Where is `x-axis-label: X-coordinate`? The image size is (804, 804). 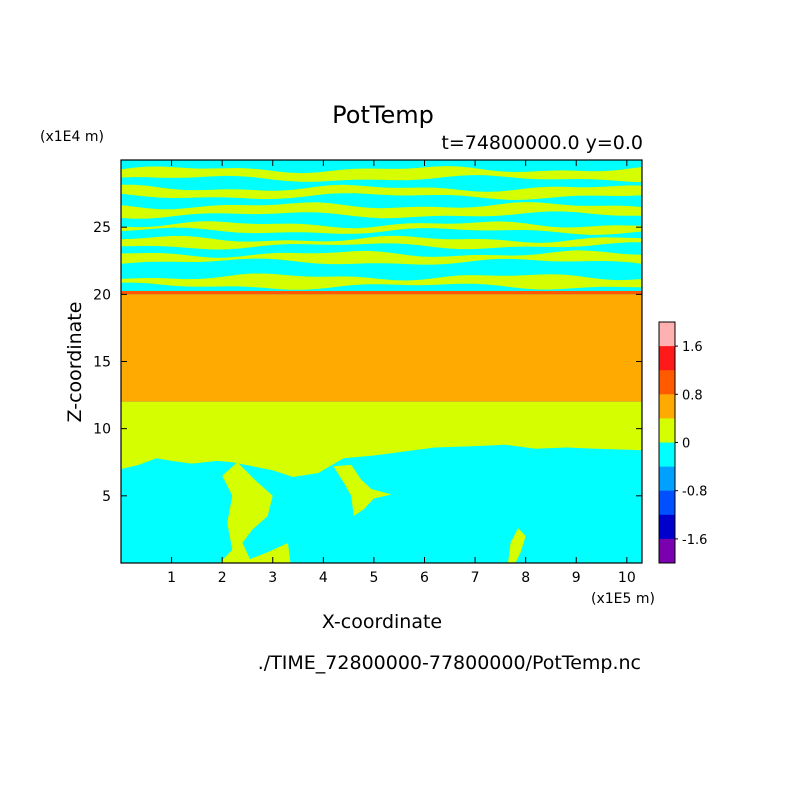 x-axis-label: X-coordinate is located at coordinates (382, 622).